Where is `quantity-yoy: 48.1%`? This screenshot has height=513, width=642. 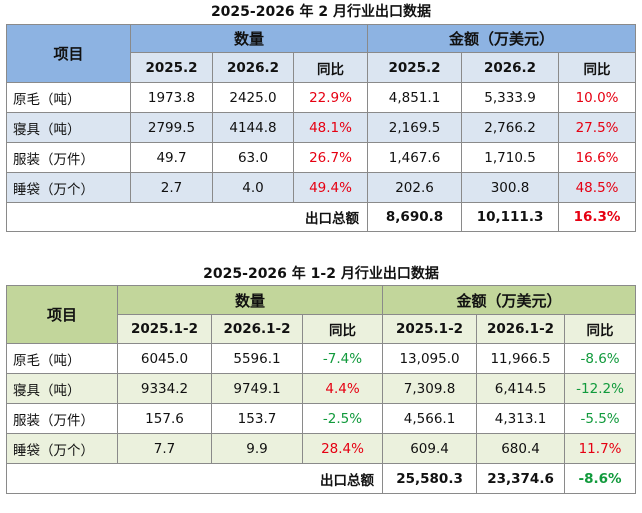 quantity-yoy: 48.1% is located at coordinates (330, 127).